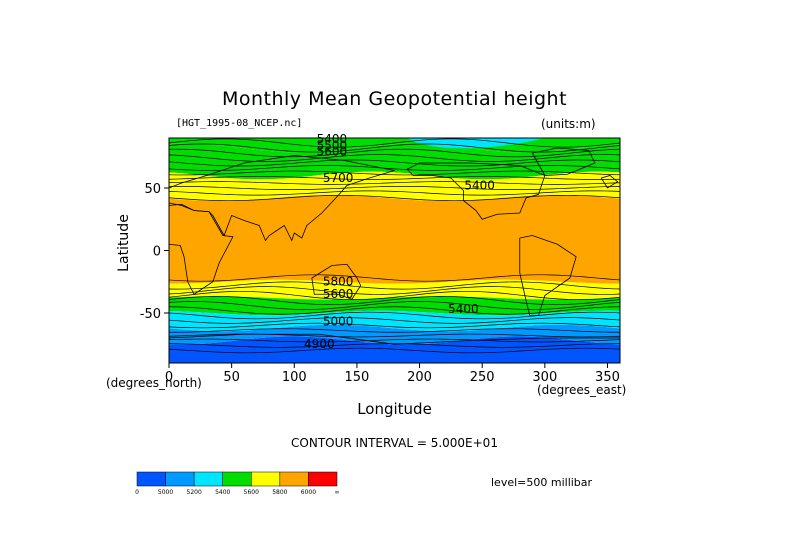  I want to click on contour-label: 5800, so click(338, 282).